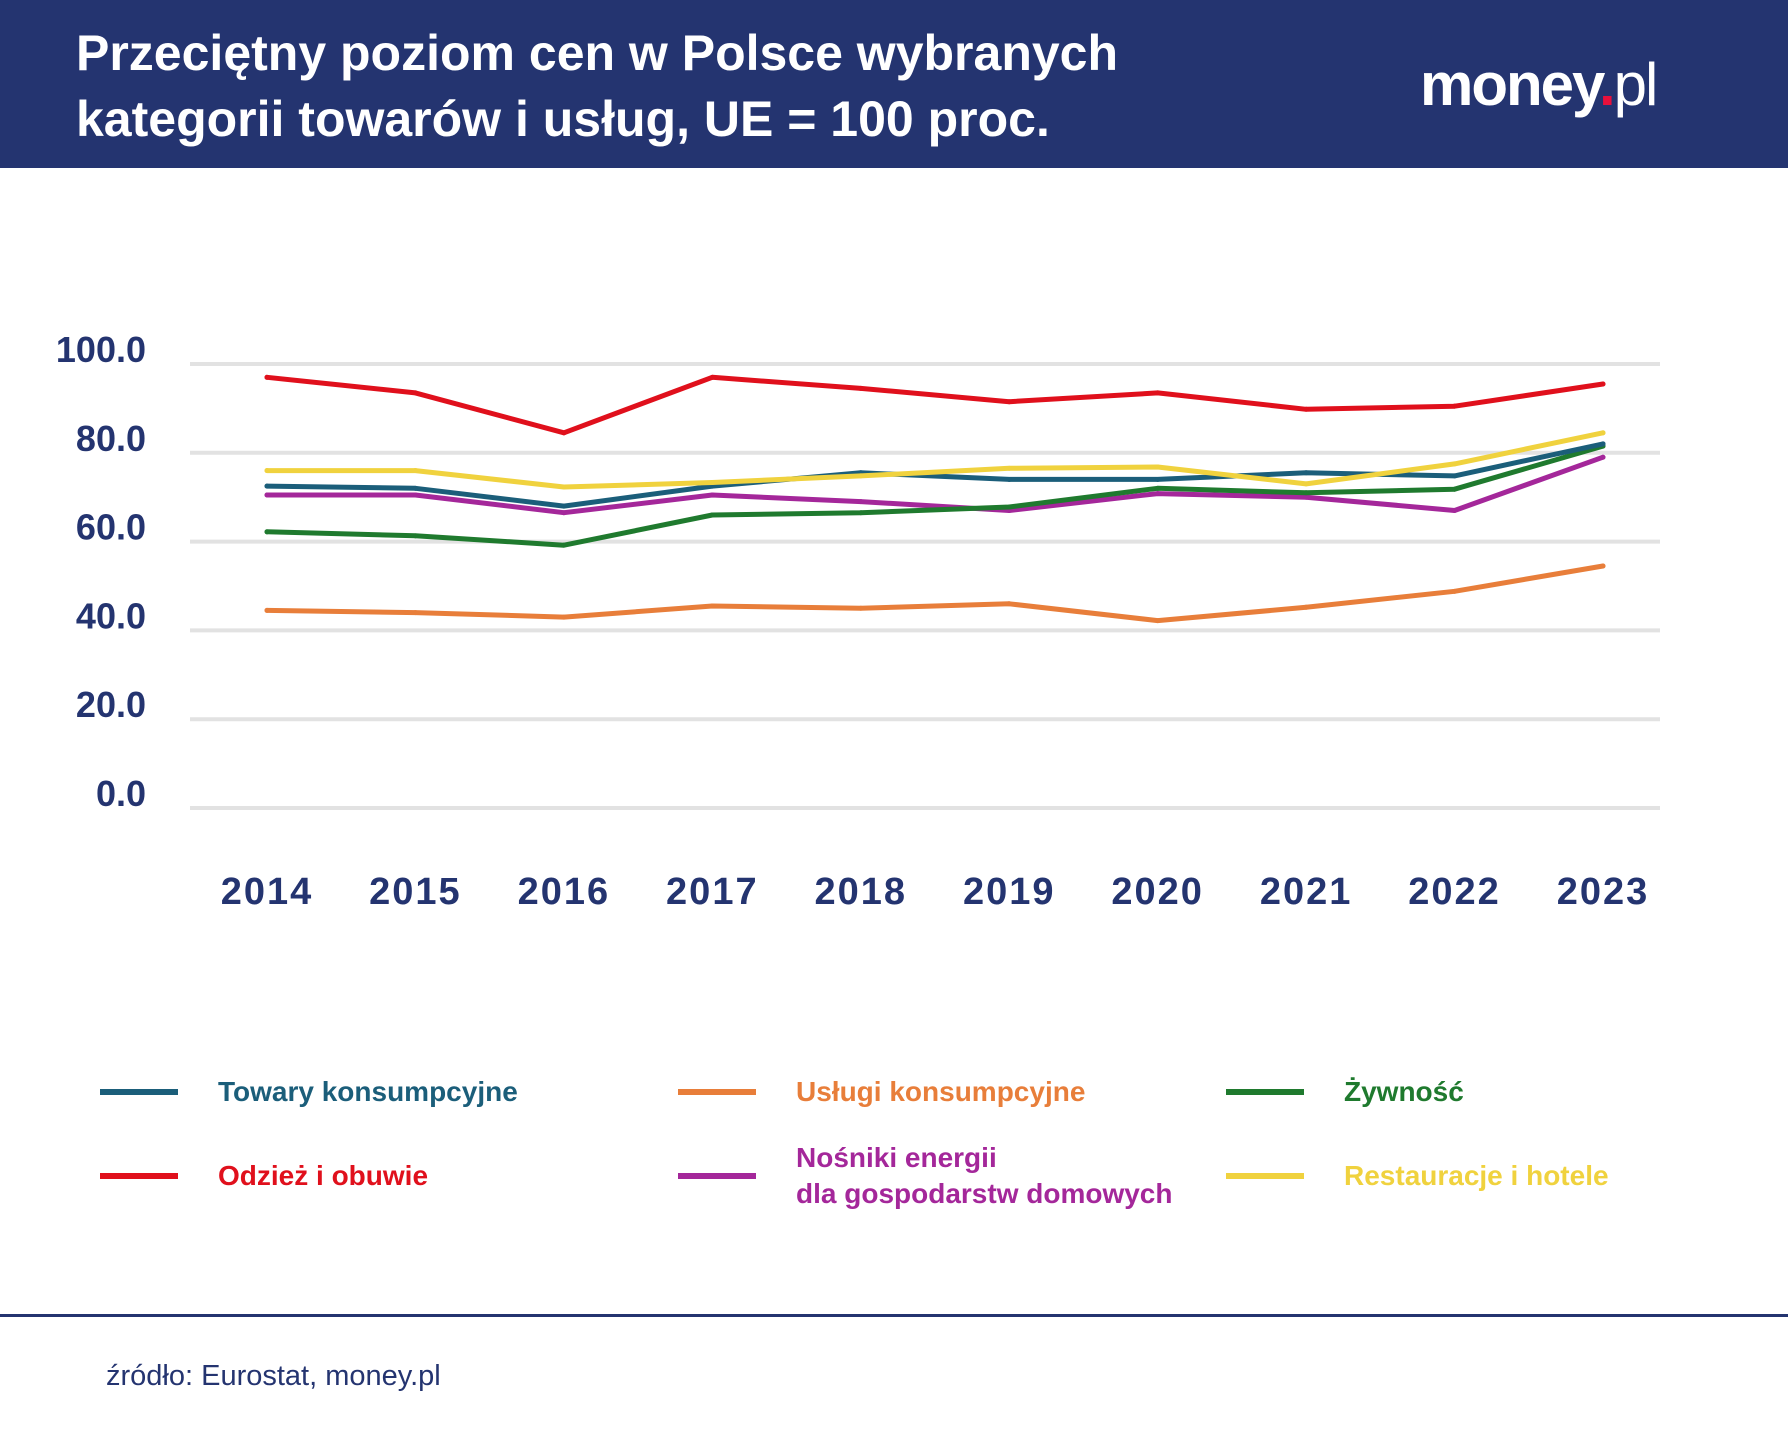 The width and height of the screenshot is (1788, 1440). What do you see at coordinates (1306, 892) in the screenshot?
I see `x-tick-label: 2021` at bounding box center [1306, 892].